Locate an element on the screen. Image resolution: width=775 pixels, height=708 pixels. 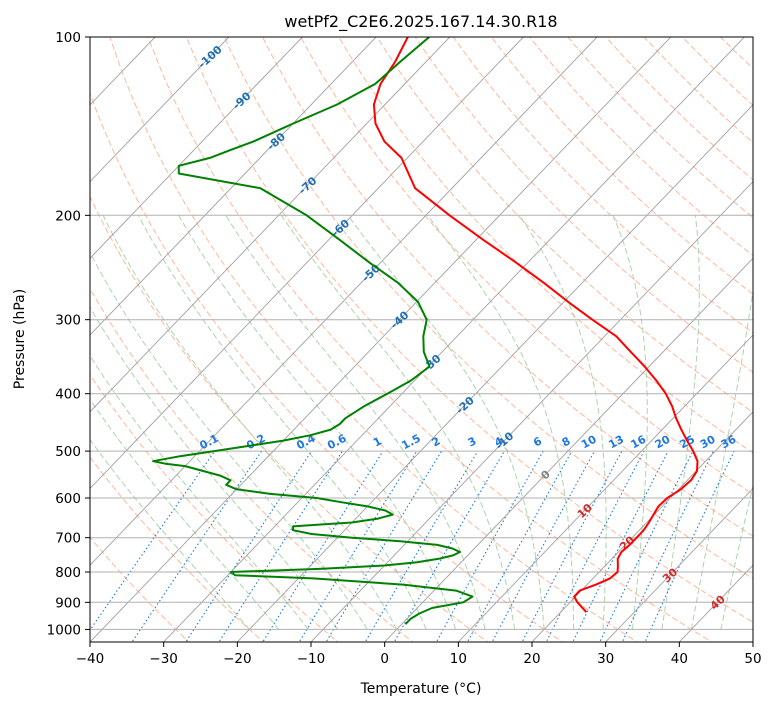
y-tick-label: 100 is located at coordinates (68, 38).